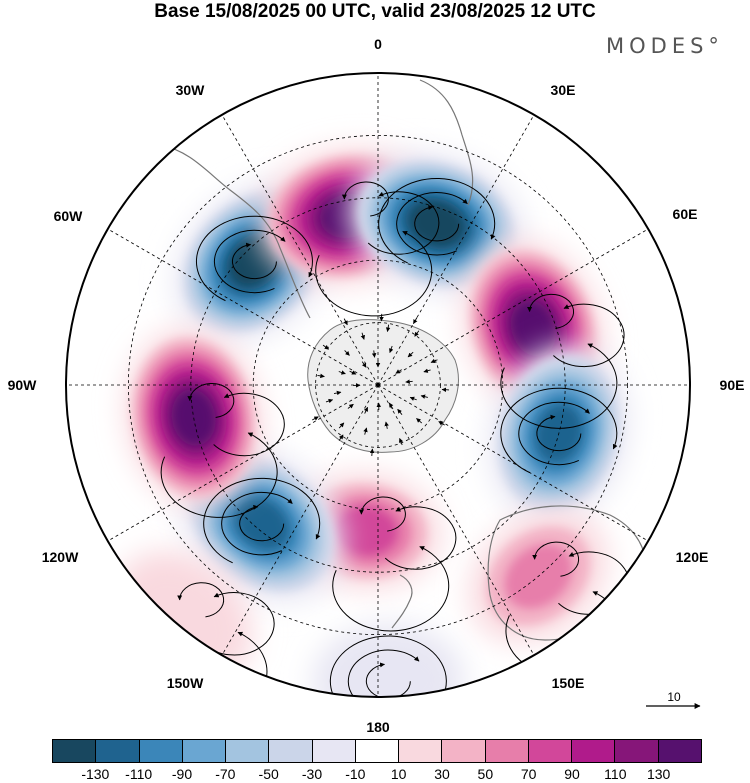 This screenshot has height=783, width=750. What do you see at coordinates (528, 774) in the screenshot?
I see `colorbar-tick-label: 70` at bounding box center [528, 774].